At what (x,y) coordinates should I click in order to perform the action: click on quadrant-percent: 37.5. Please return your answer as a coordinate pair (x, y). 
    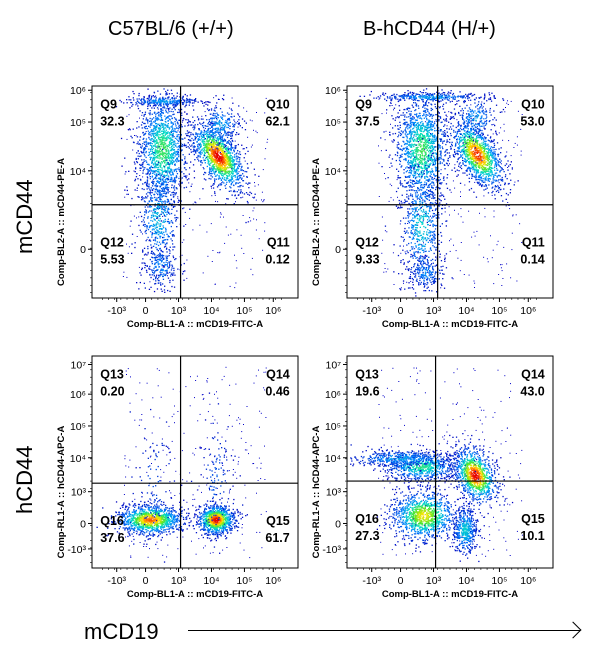
    Looking at the image, I should click on (367, 122).